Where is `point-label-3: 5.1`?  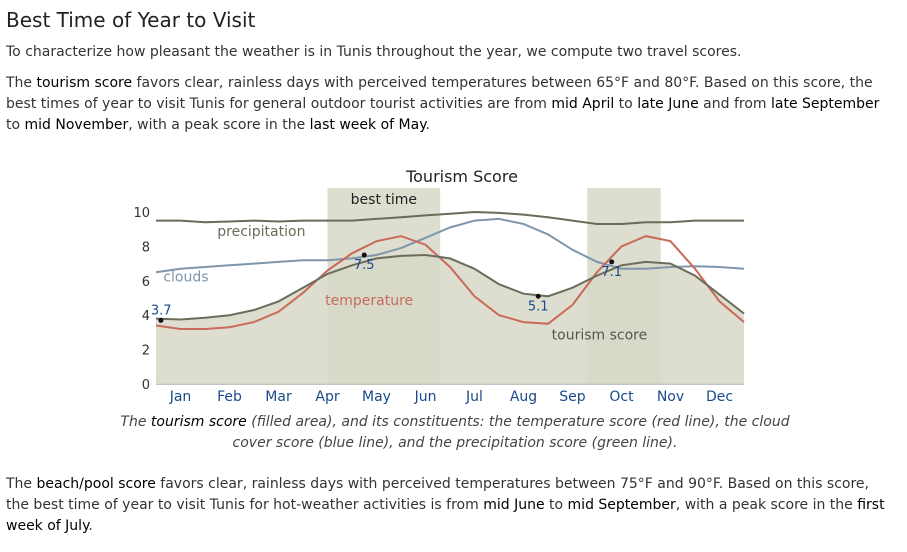
point-label-3: 5.1 is located at coordinates (538, 306).